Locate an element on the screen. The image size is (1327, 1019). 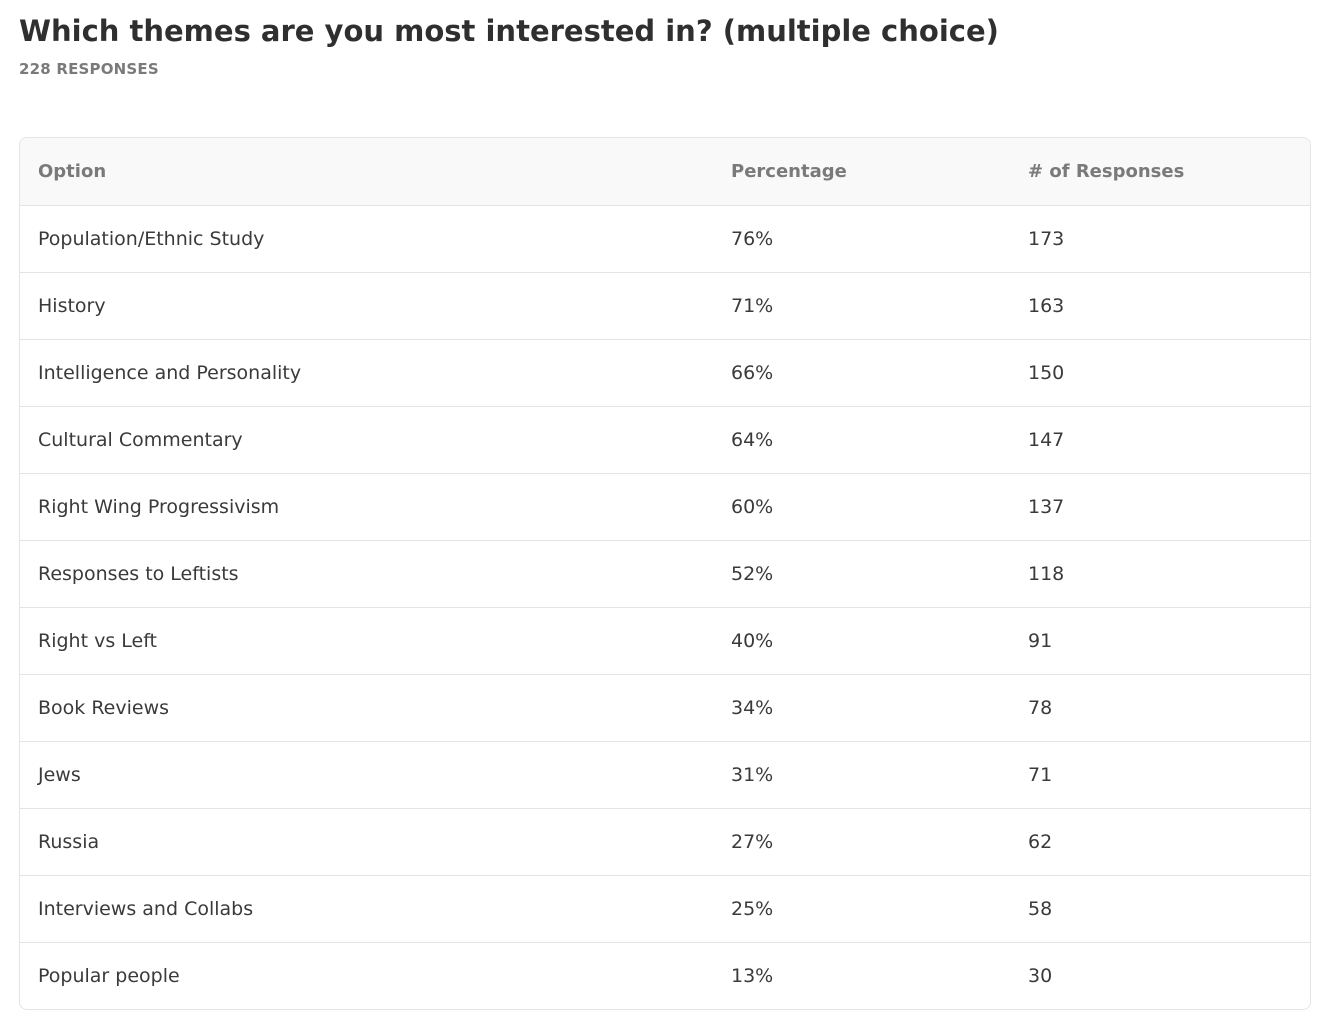
table-row: Population/Ethnic Study 76% 173 is located at coordinates (665, 238).